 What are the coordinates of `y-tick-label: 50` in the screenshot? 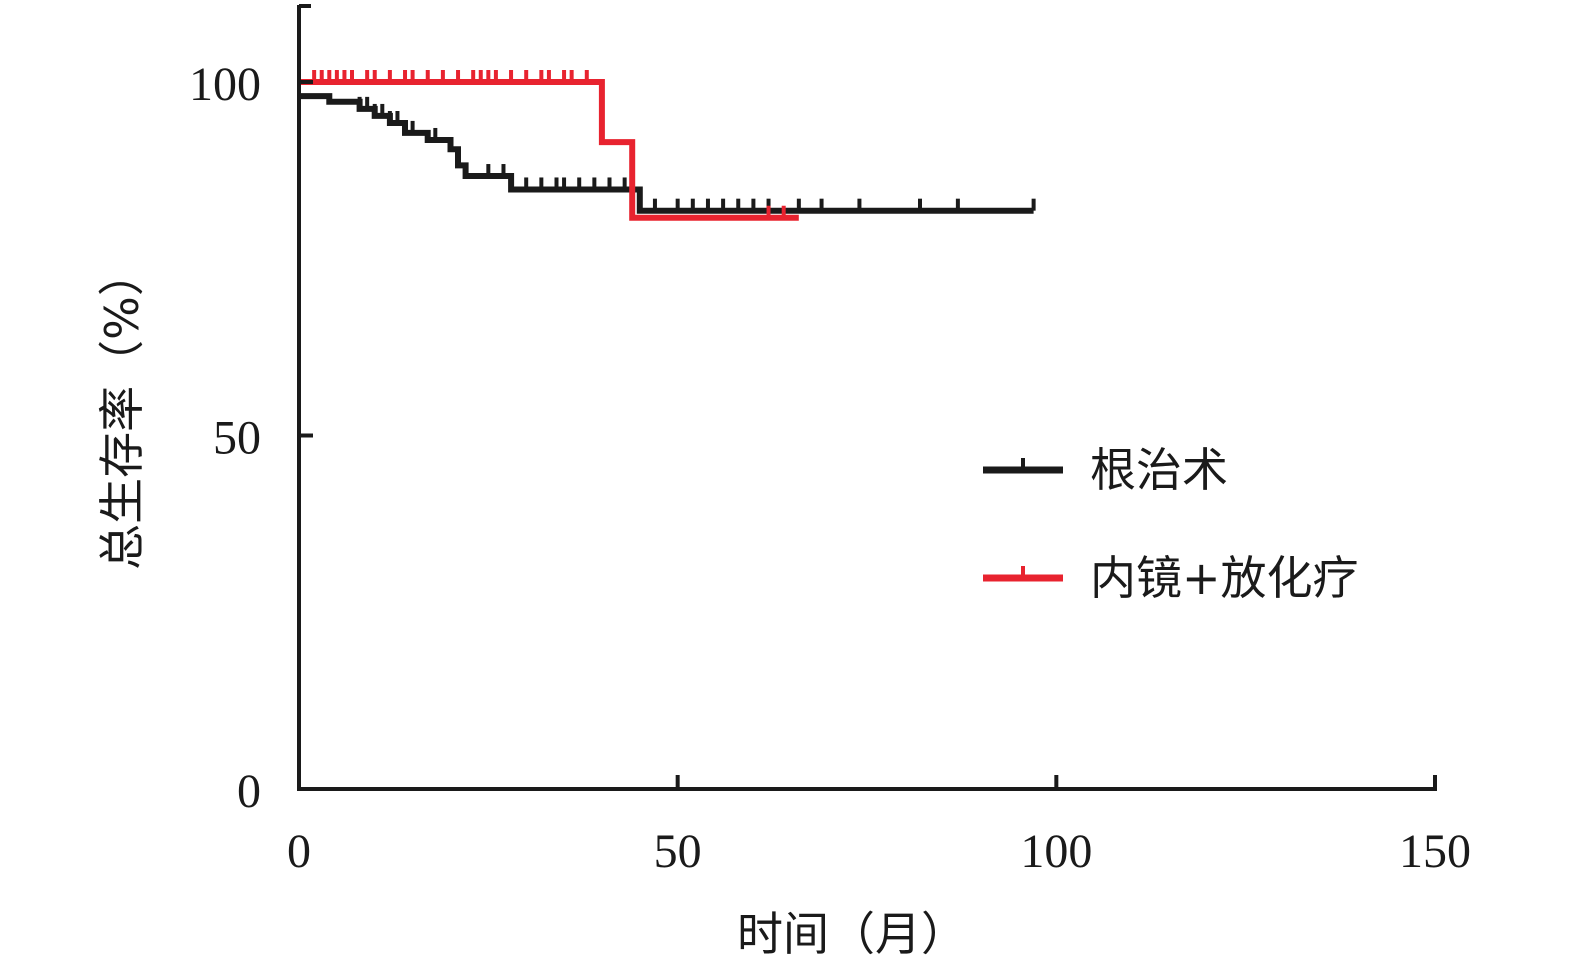 It's located at (237, 438).